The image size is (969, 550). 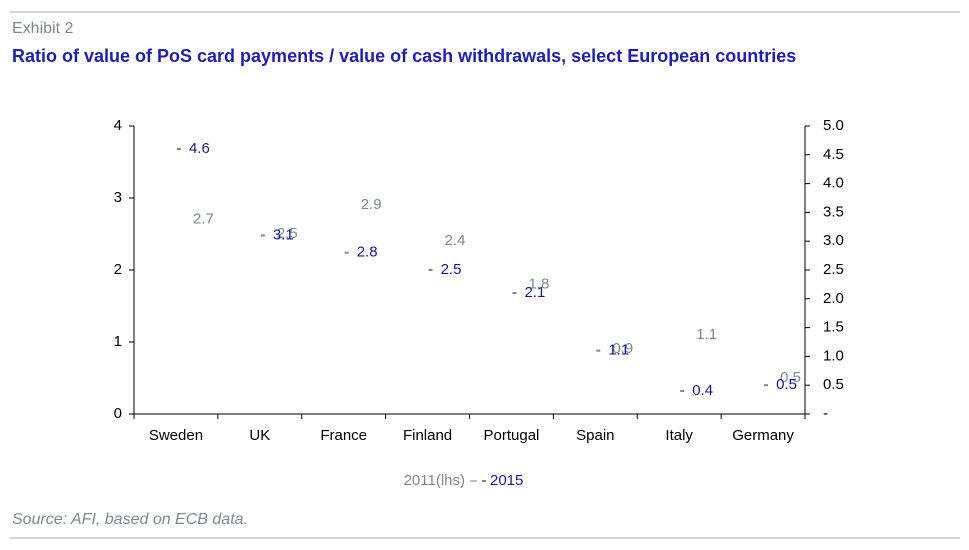 What do you see at coordinates (118, 341) in the screenshot?
I see `y-tick-label: 1` at bounding box center [118, 341].